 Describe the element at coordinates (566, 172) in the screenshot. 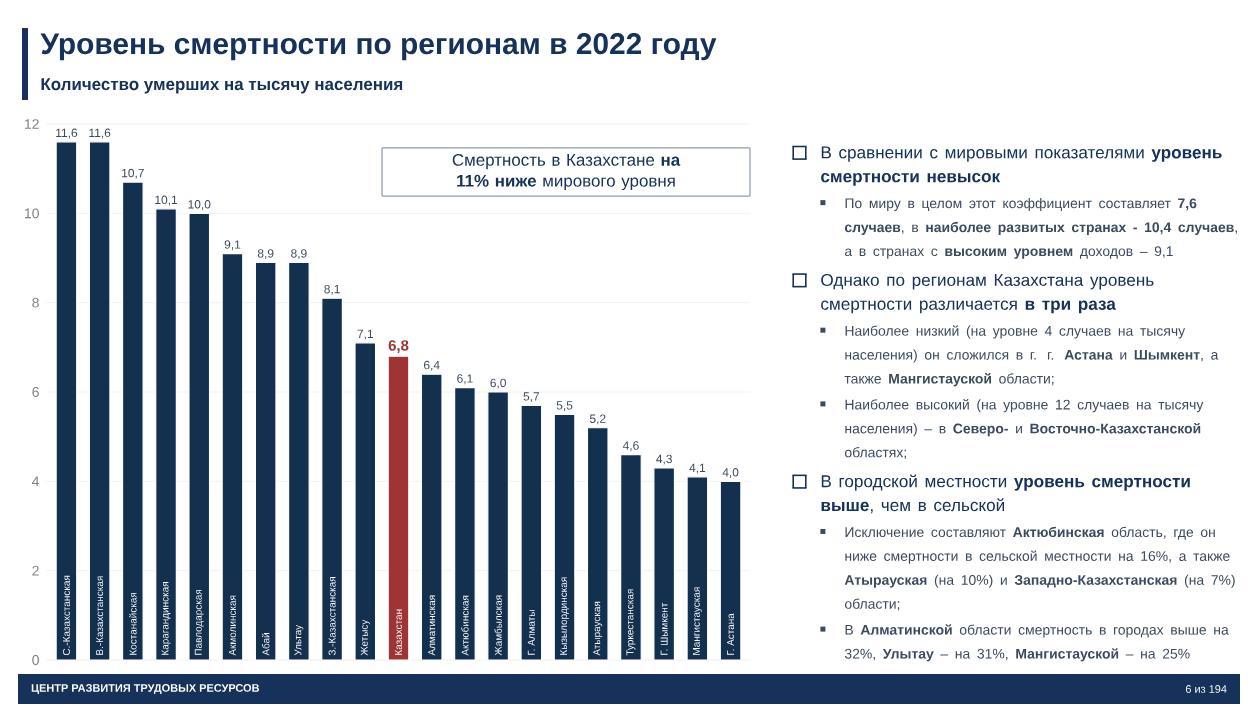

I see `text: Смертность в Казахстане на 11% ниже мирового уровня` at that location.